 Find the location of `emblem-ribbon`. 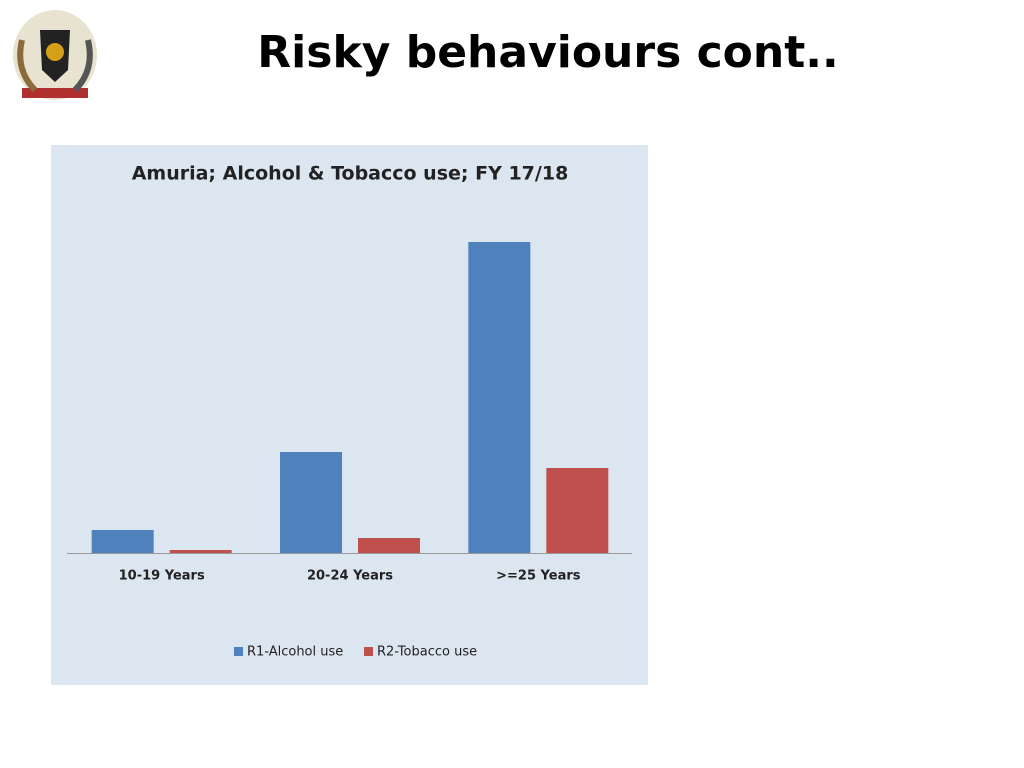

emblem-ribbon is located at coordinates (55, 93).